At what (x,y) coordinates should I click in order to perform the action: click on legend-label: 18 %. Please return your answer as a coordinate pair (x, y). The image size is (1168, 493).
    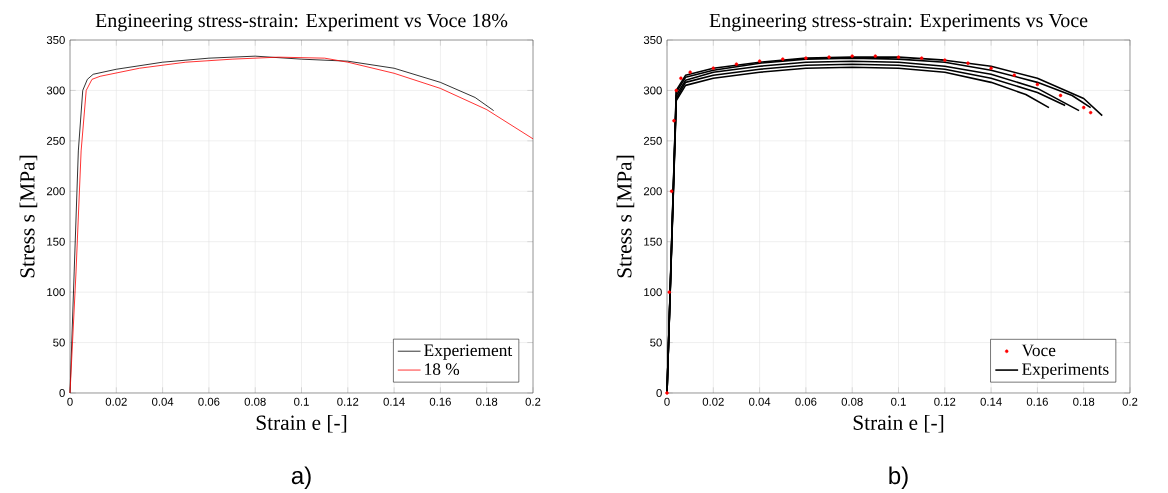
    Looking at the image, I should click on (442, 369).